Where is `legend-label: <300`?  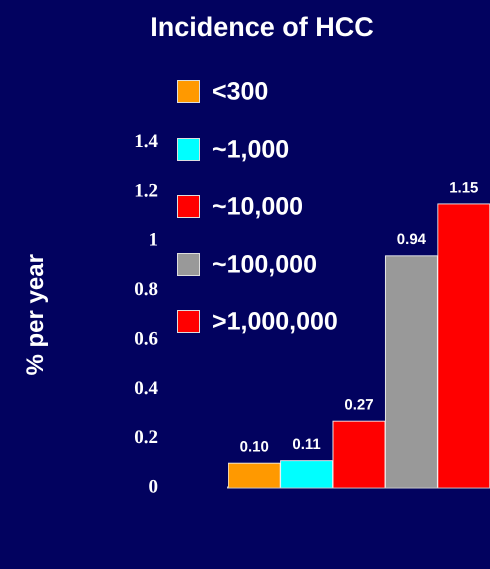
legend-label: <300 is located at coordinates (240, 92).